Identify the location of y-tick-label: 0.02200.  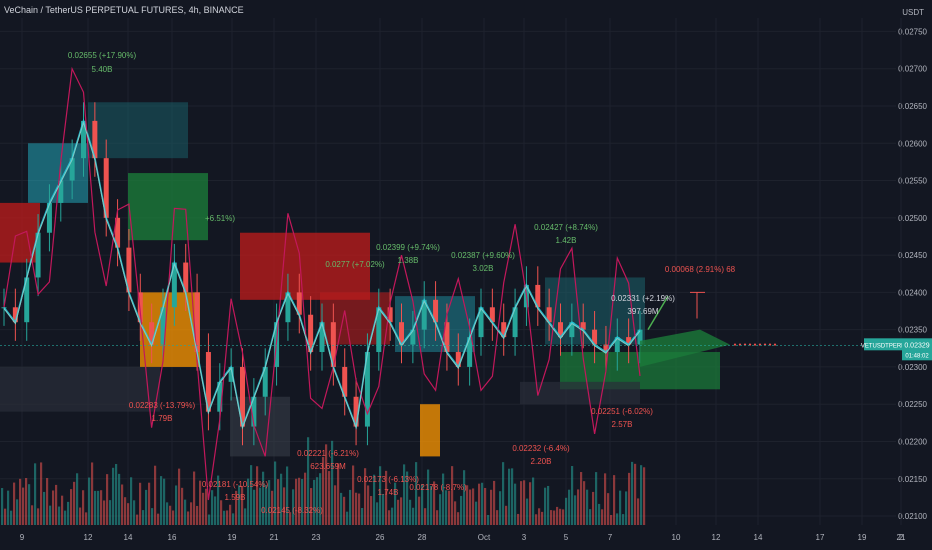
(912, 441).